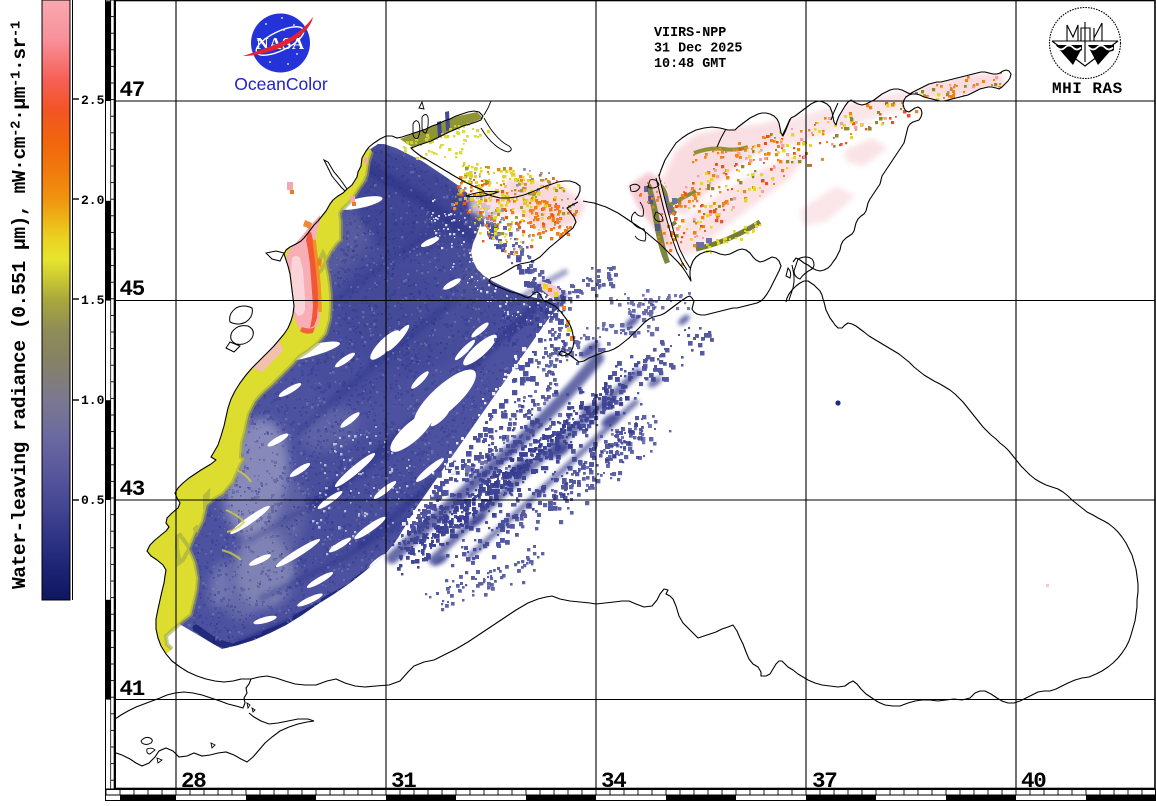 Image resolution: width=1156 pixels, height=806 pixels. Describe the element at coordinates (1033, 781) in the screenshot. I see `svg-text: 40` at that location.